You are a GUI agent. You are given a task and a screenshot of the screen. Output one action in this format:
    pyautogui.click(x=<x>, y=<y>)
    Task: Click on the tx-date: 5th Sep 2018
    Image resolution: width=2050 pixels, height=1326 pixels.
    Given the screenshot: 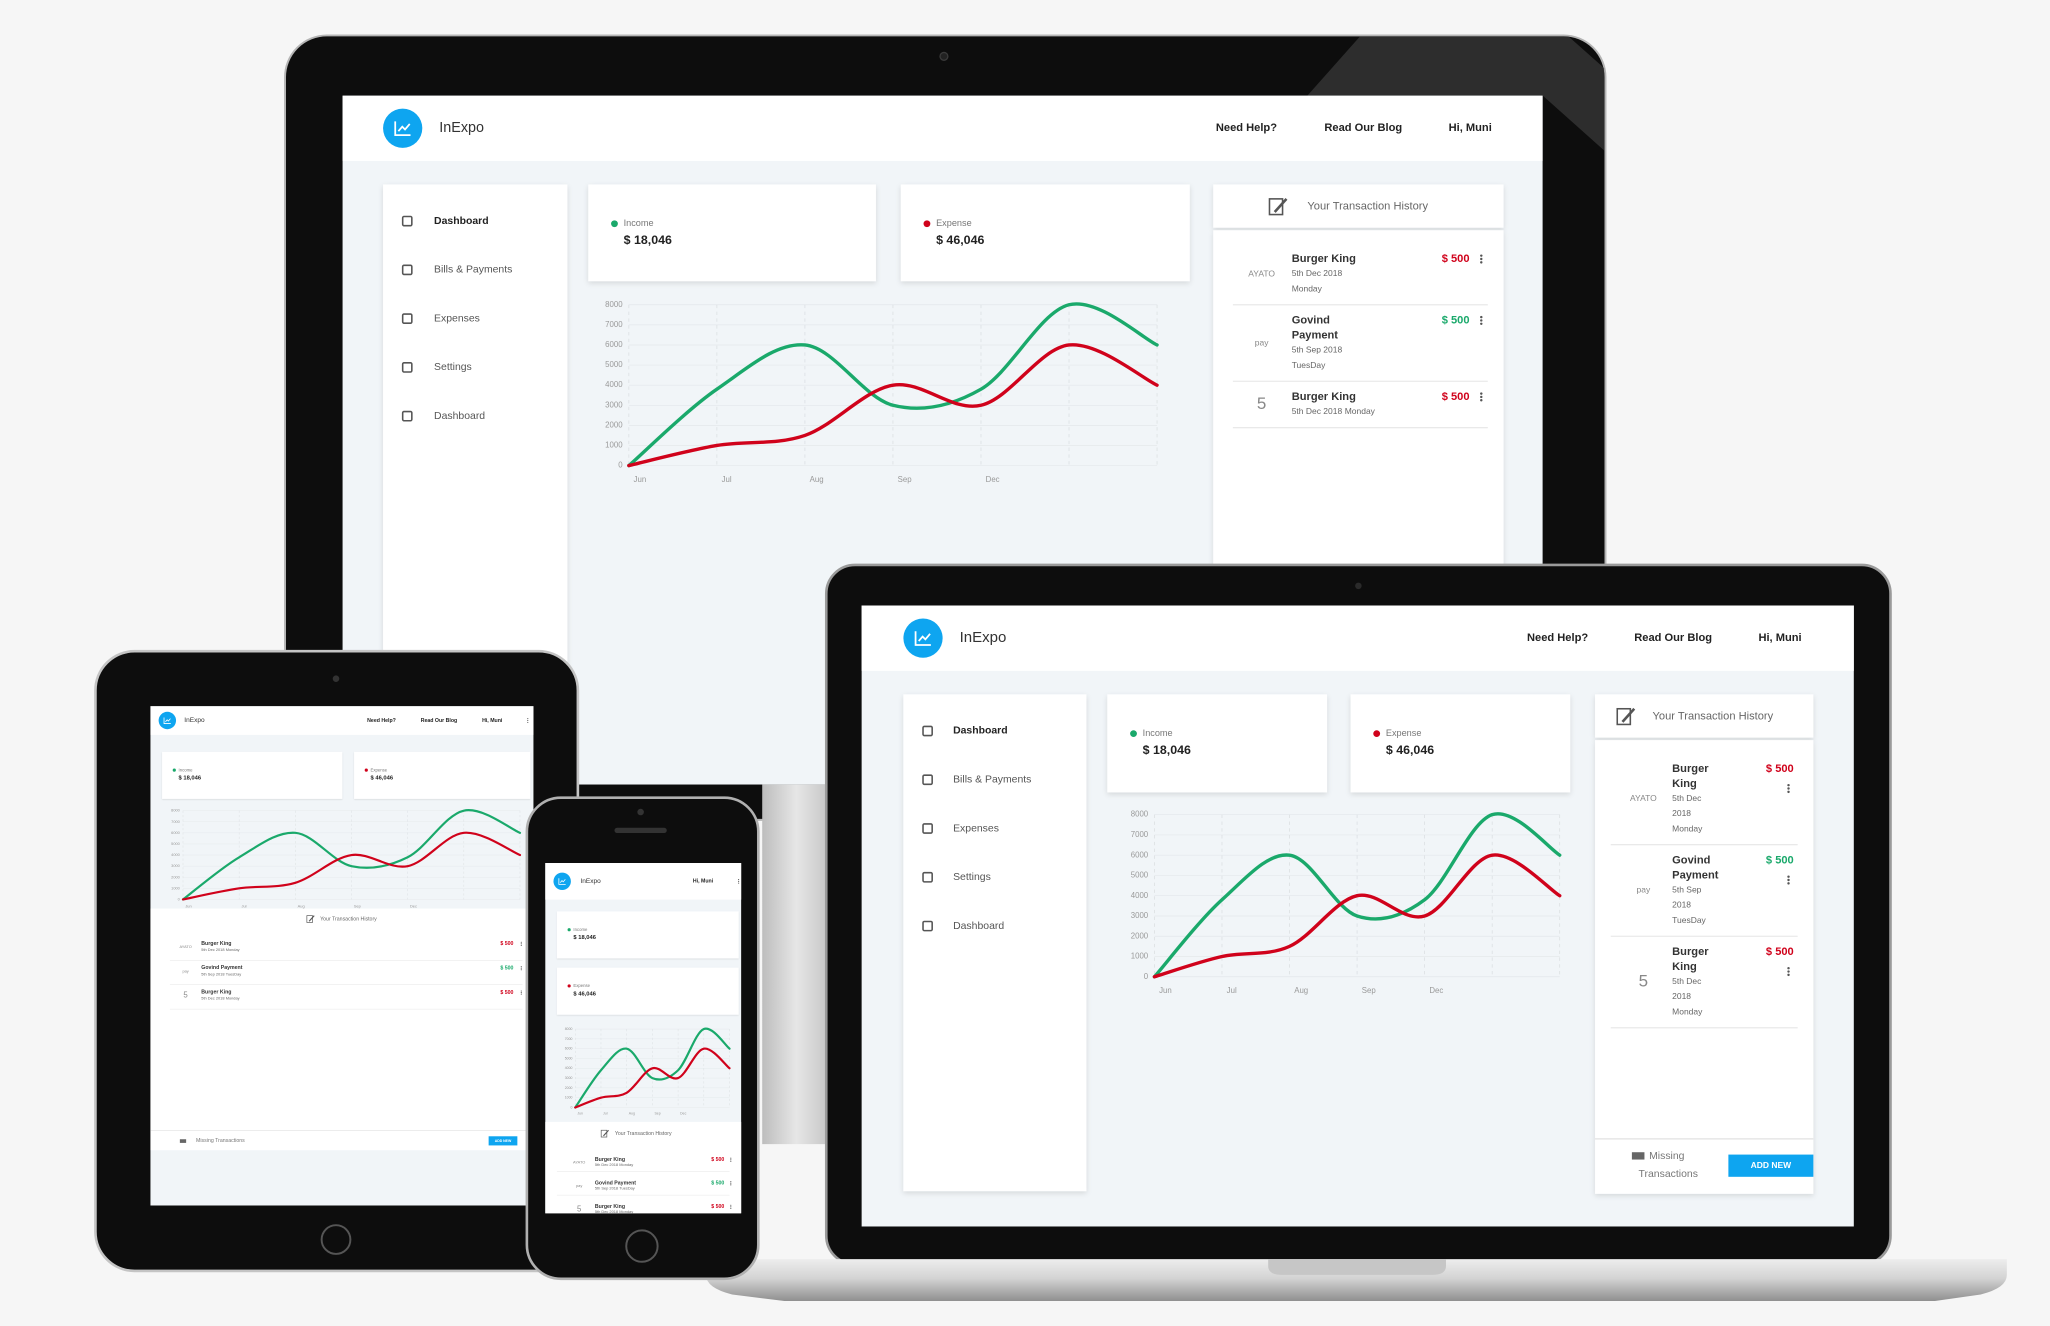 What is the action you would take?
    pyautogui.click(x=606, y=1188)
    